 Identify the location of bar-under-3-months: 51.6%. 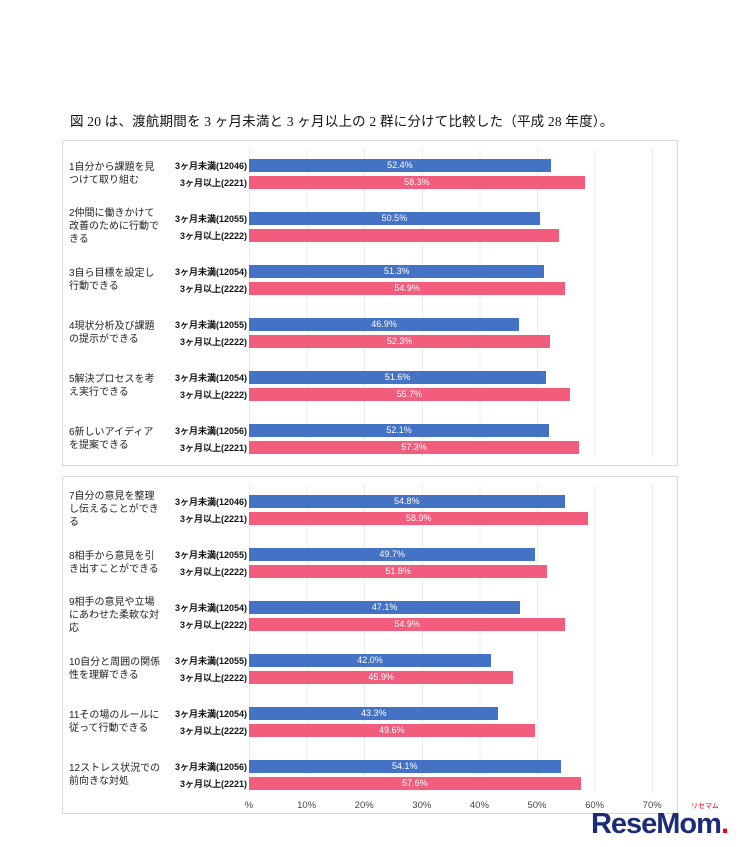
(398, 377).